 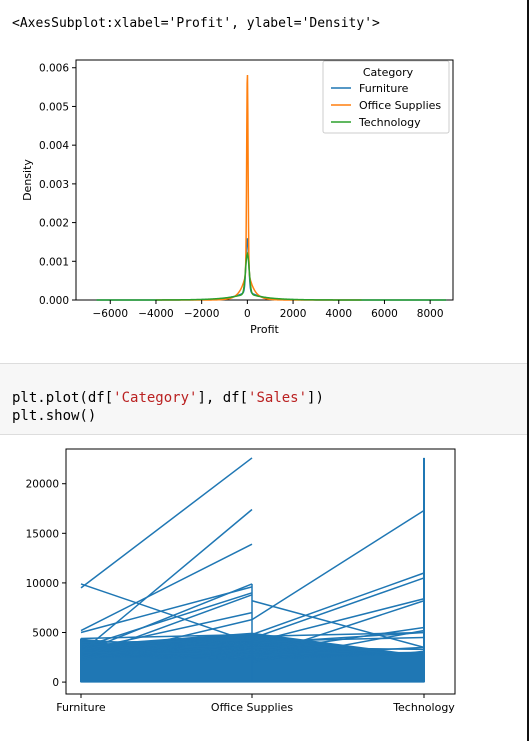 I want to click on legend-title: Category, so click(x=388, y=72).